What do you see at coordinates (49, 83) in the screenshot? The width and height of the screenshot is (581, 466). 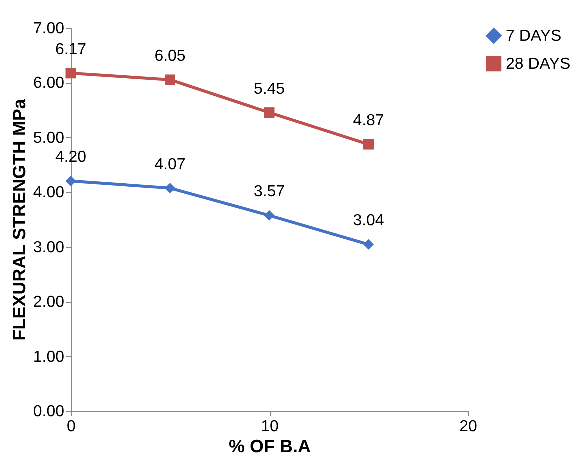 I see `y-tick-label: 6.00` at bounding box center [49, 83].